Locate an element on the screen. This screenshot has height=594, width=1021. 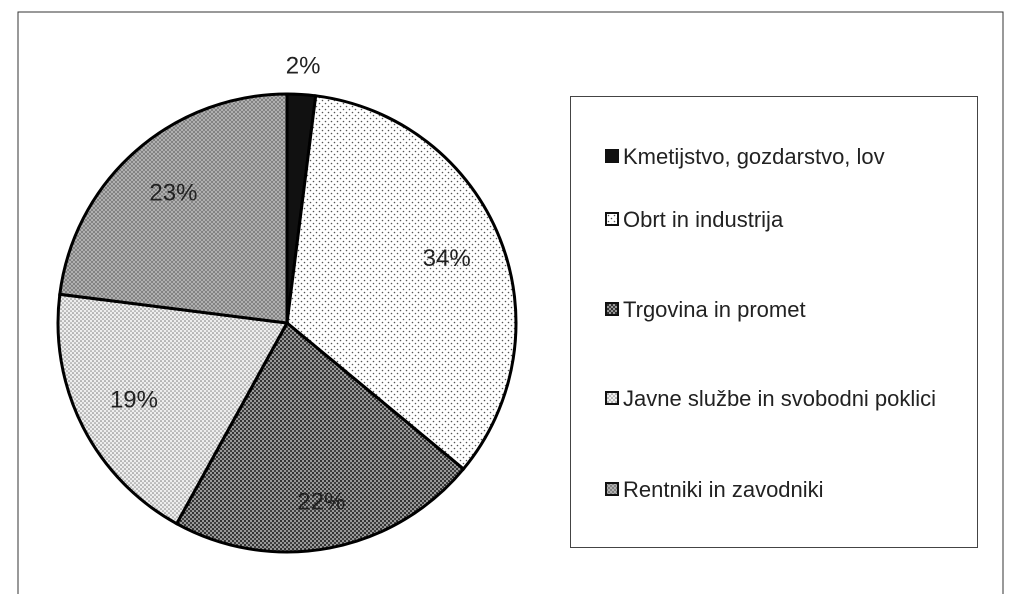
legend-label: Obrt in industrija is located at coordinates (703, 219).